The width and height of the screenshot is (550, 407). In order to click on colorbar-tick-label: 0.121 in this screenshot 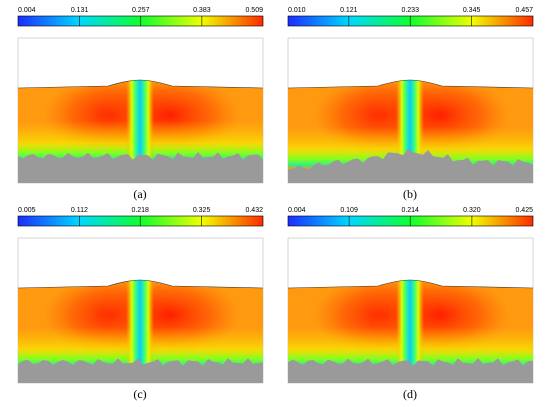, I will do `click(349, 10)`.